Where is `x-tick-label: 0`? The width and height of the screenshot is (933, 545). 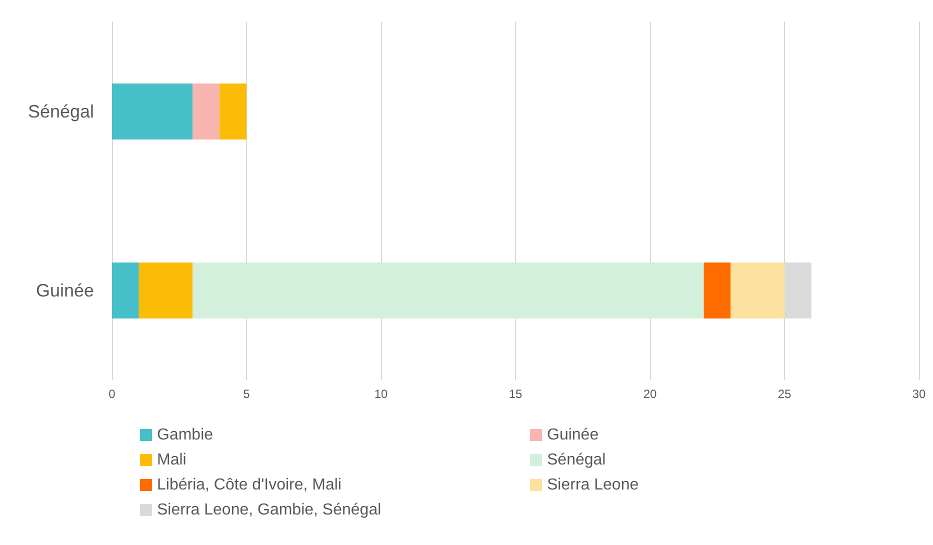 x-tick-label: 0 is located at coordinates (112, 394).